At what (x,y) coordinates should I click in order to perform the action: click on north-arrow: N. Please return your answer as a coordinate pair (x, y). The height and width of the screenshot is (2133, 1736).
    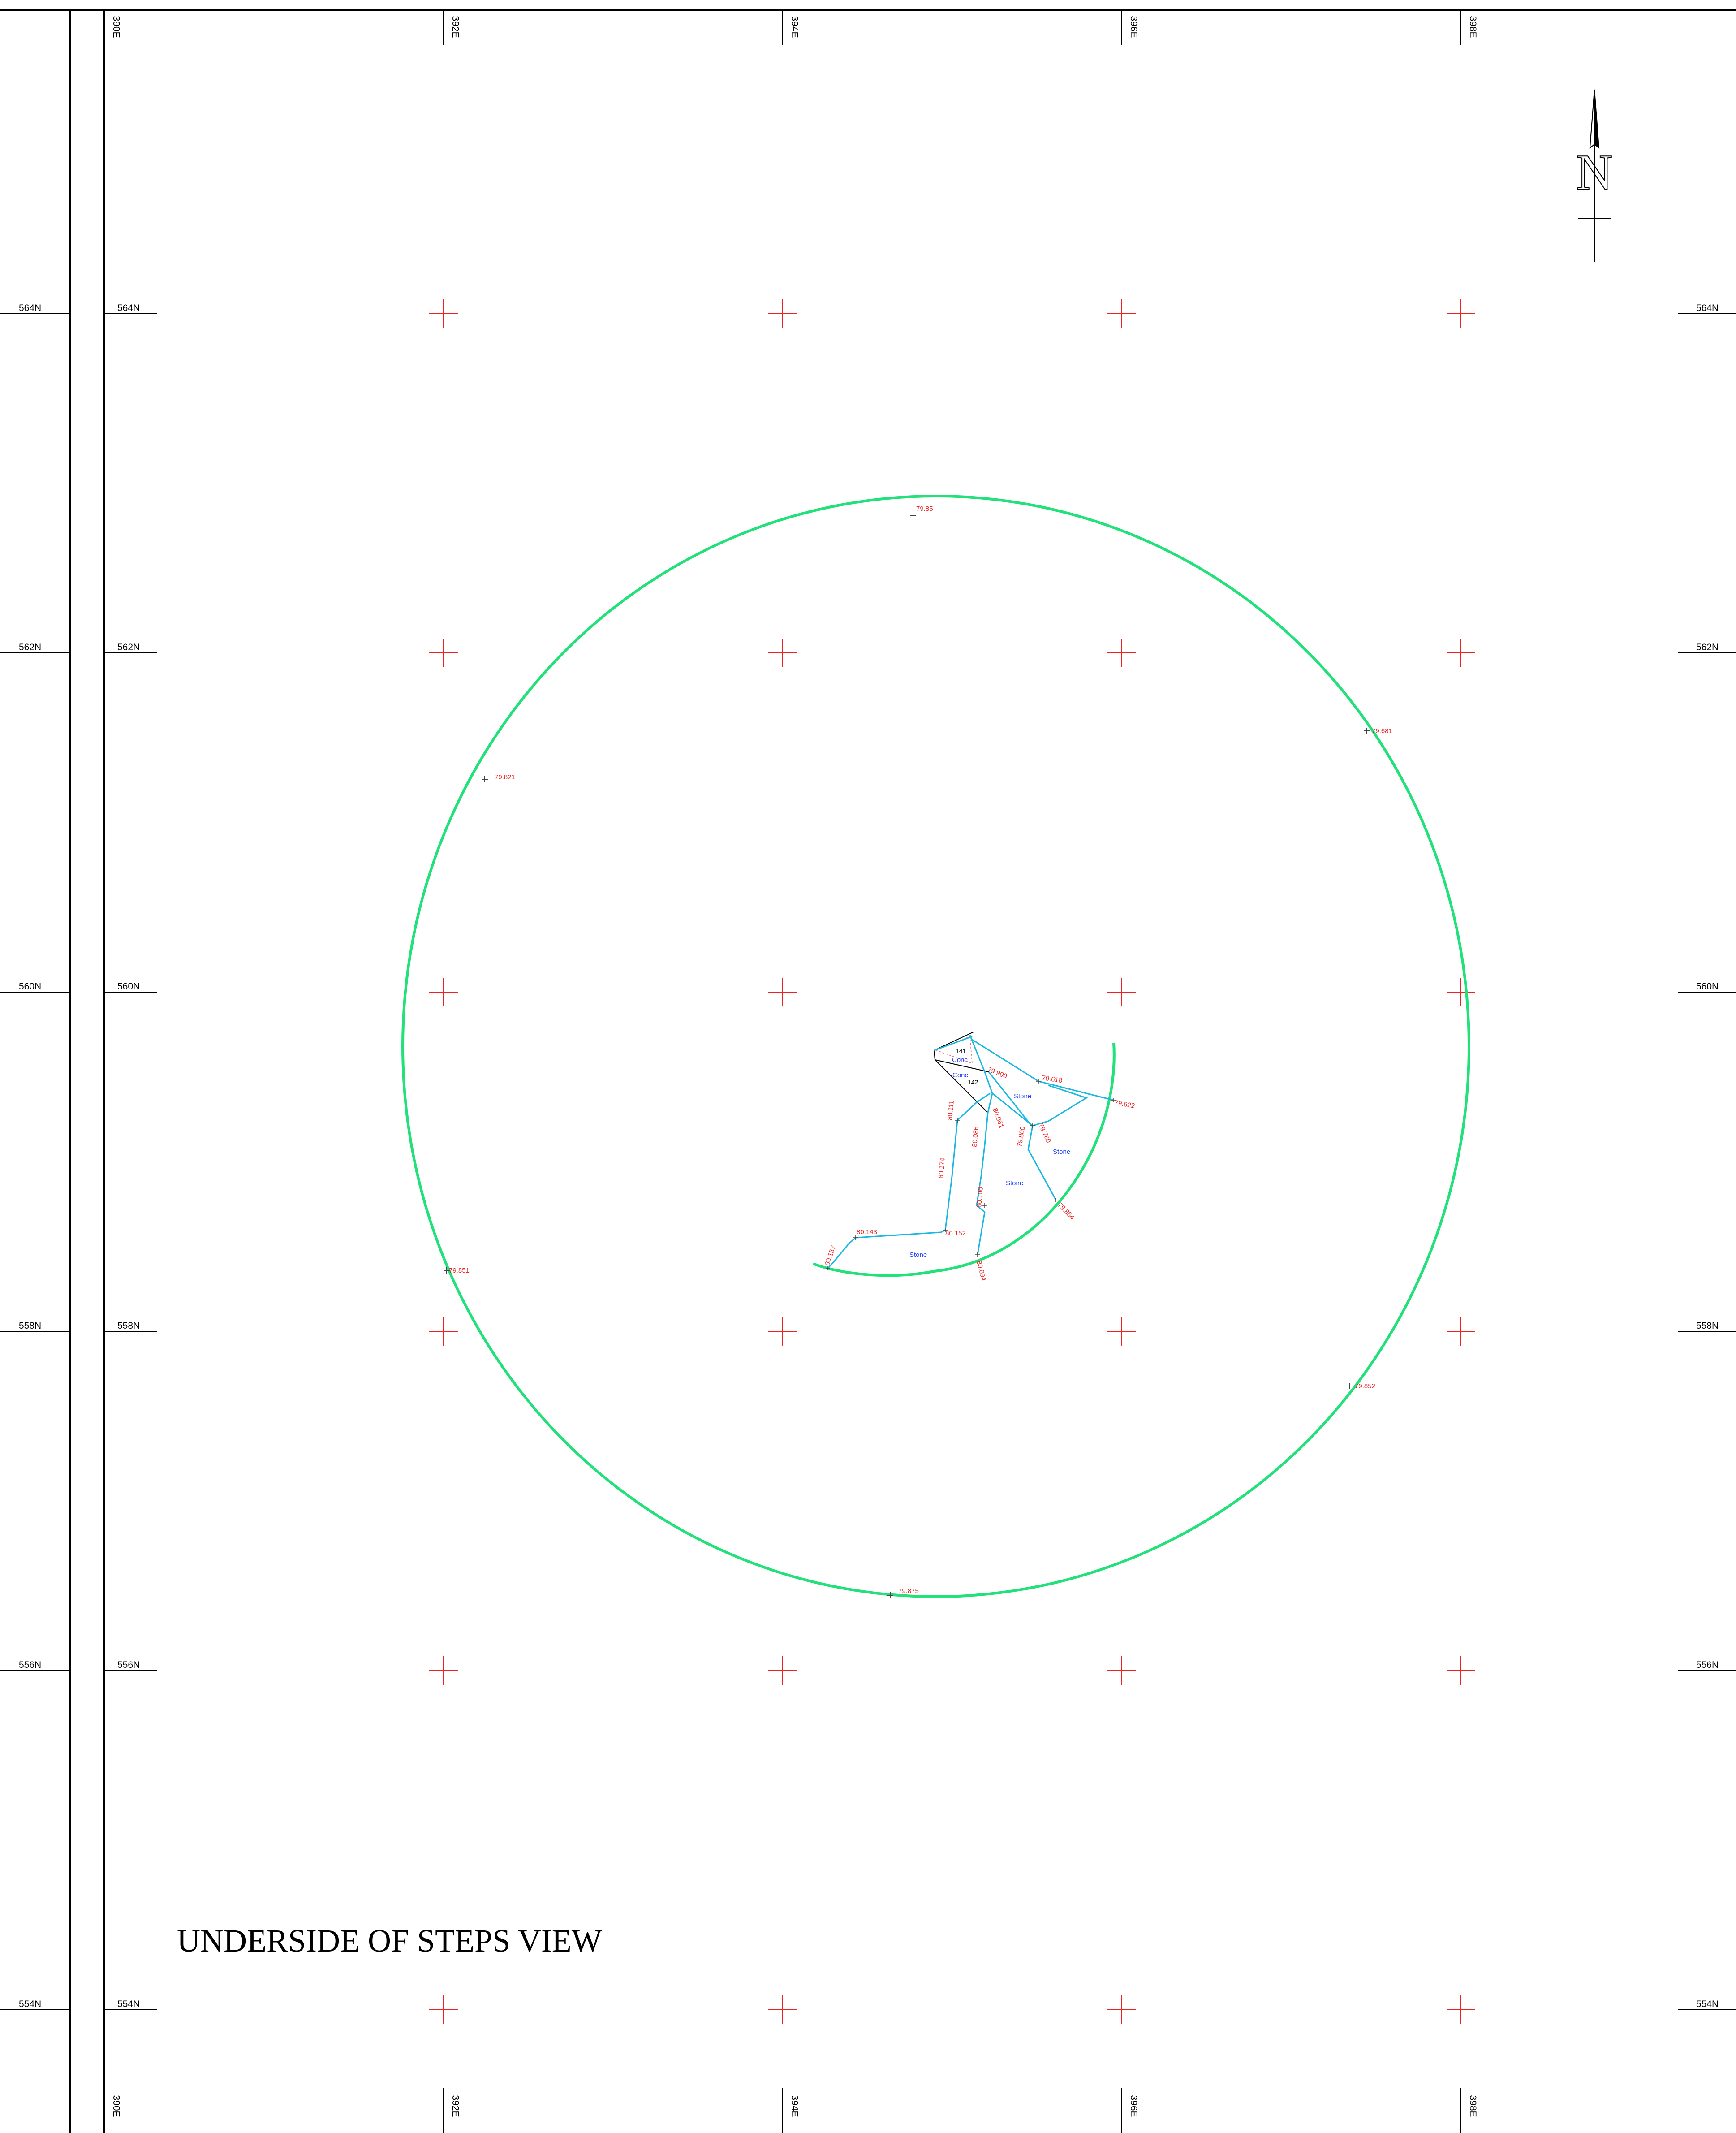
    Looking at the image, I should click on (1594, 176).